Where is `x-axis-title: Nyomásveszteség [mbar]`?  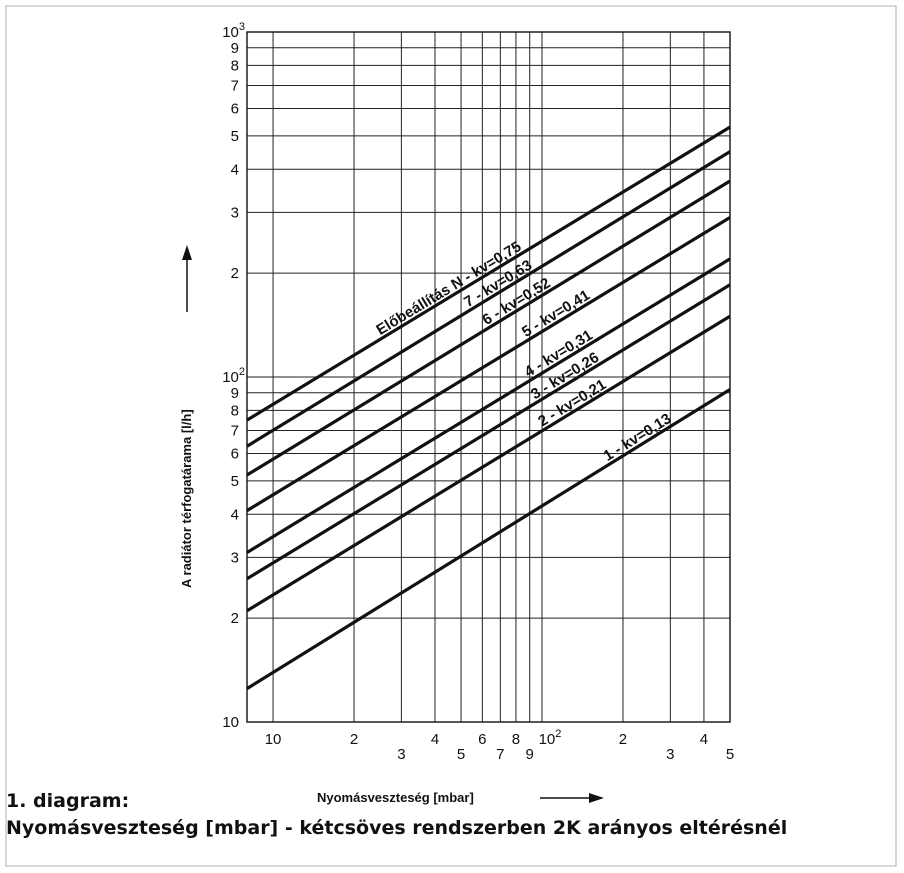 x-axis-title: Nyomásveszteség [mbar] is located at coordinates (395, 797).